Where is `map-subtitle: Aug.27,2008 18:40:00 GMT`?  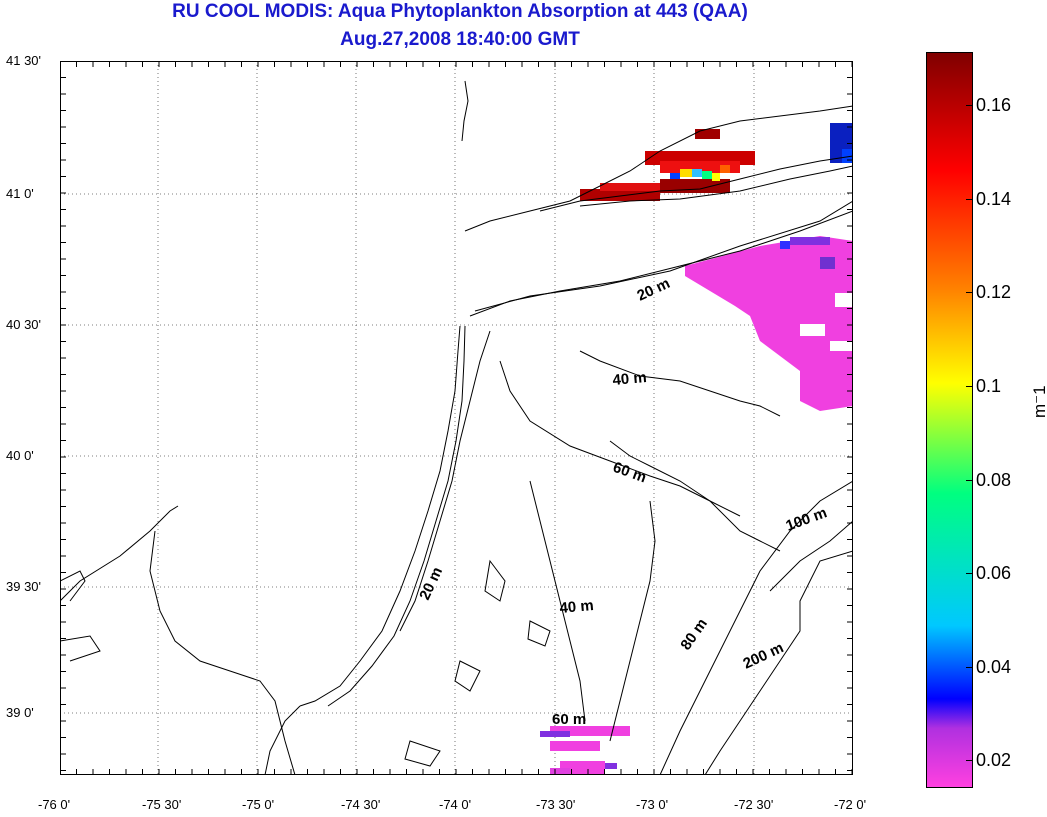 map-subtitle: Aug.27,2008 18:40:00 GMT is located at coordinates (460, 39).